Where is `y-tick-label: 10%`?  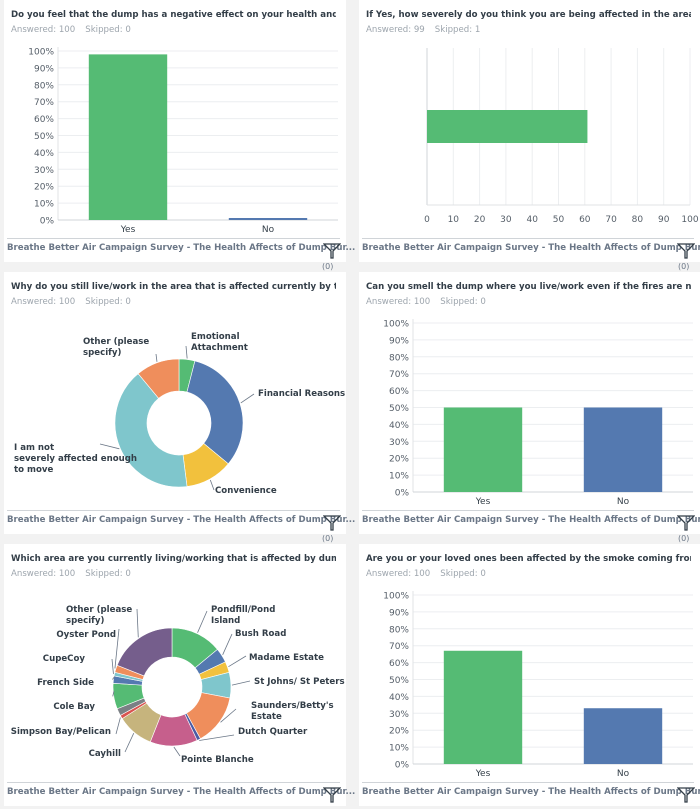
y-tick-label: 10% is located at coordinates (399, 477).